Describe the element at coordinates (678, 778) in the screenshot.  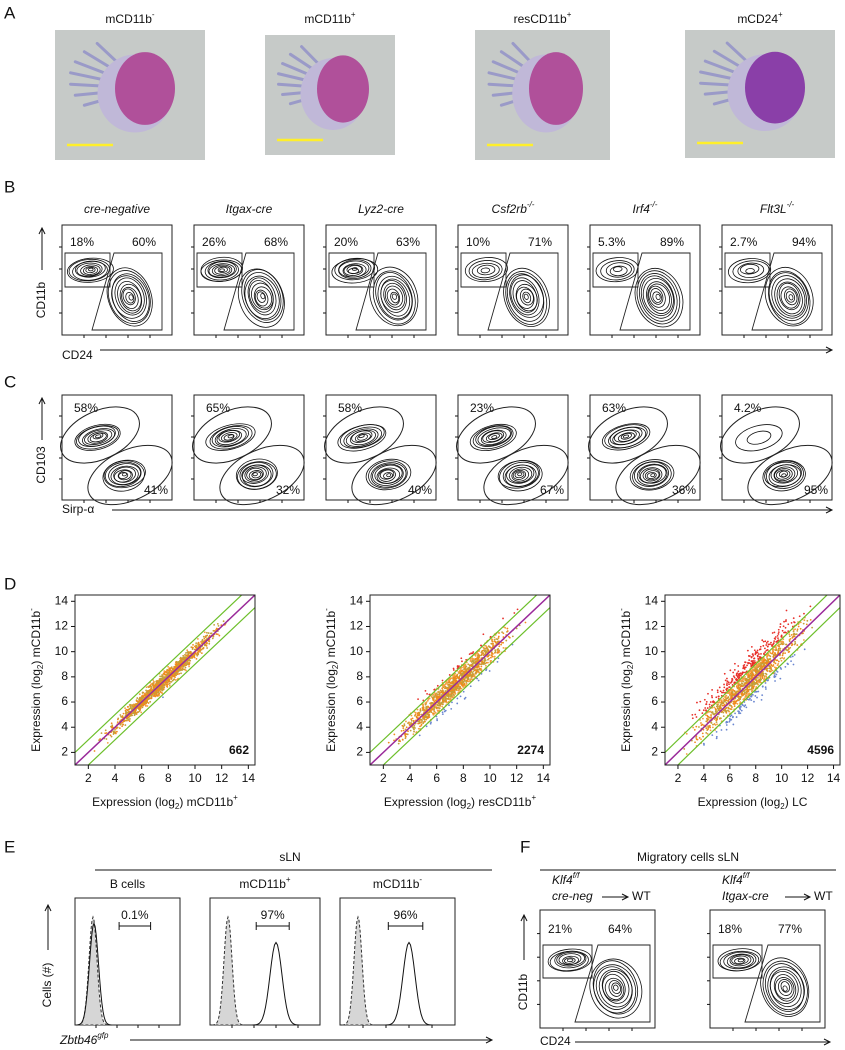
I see `x-tick-label: 2` at that location.